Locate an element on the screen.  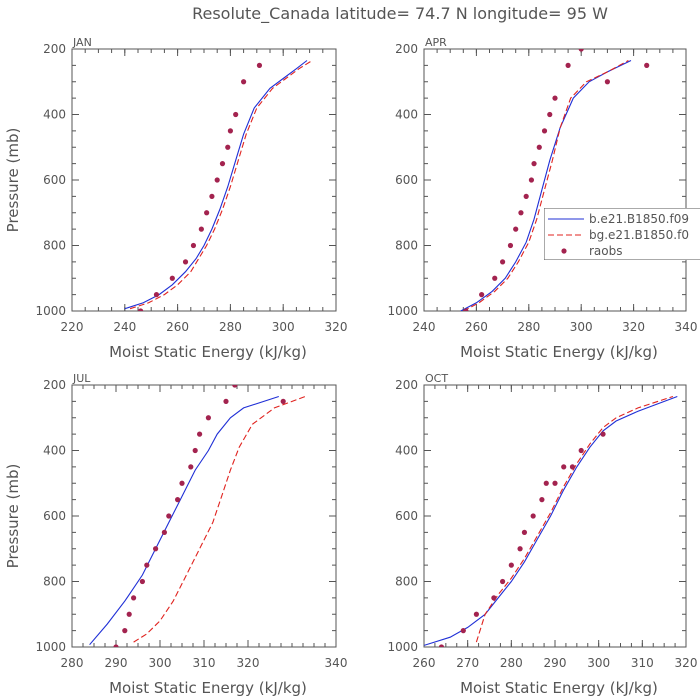
x-tick-label: 310 is located at coordinates (204, 663).